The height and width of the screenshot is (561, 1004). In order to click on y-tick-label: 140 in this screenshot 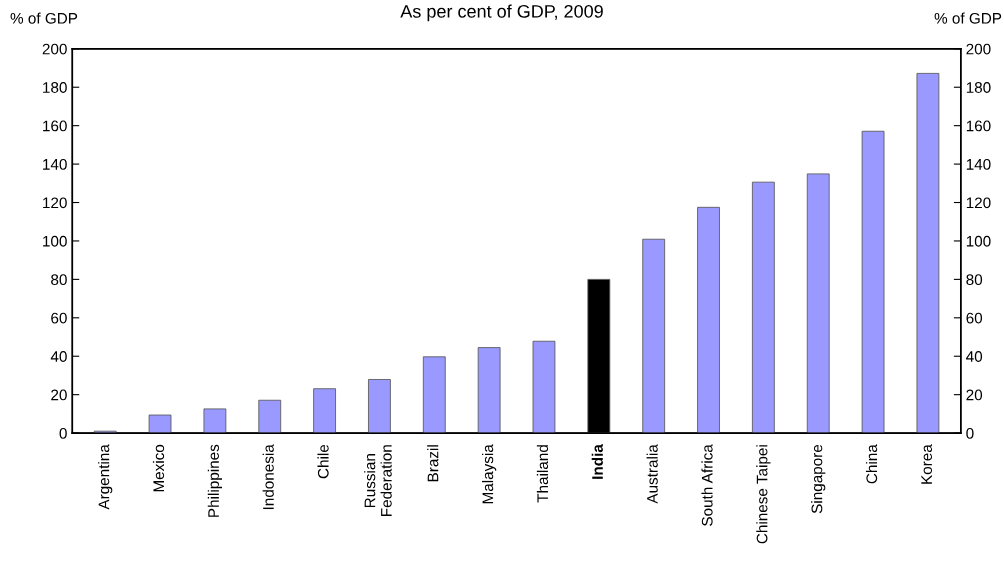, I will do `click(55, 164)`.